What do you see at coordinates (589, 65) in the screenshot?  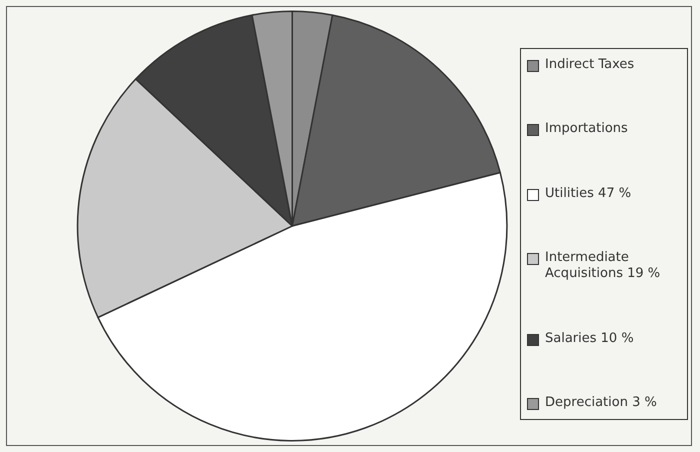 I see `legend-label: Indirect Taxes` at bounding box center [589, 65].